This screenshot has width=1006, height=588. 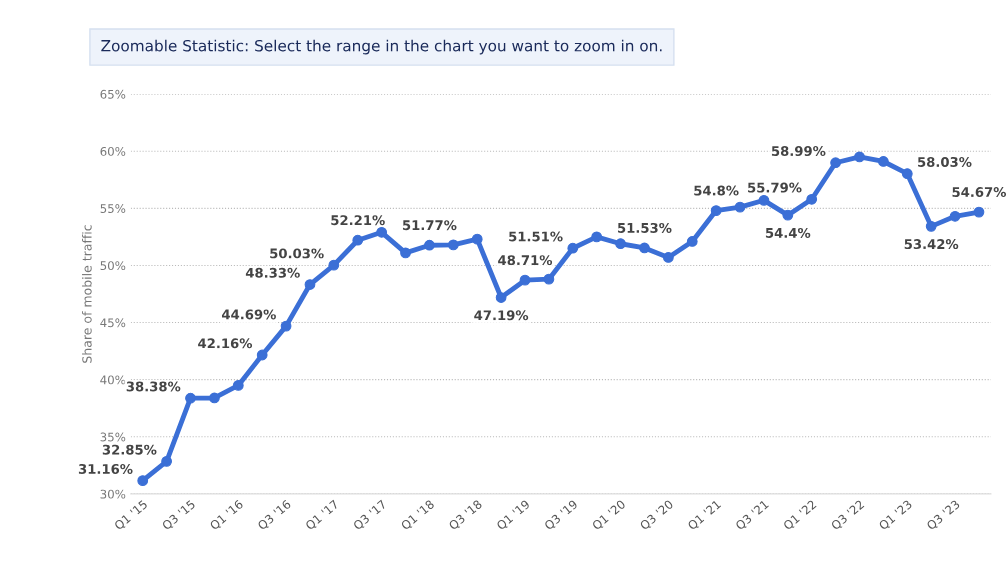 I want to click on x-tick-label: Q1 '23, so click(x=896, y=515).